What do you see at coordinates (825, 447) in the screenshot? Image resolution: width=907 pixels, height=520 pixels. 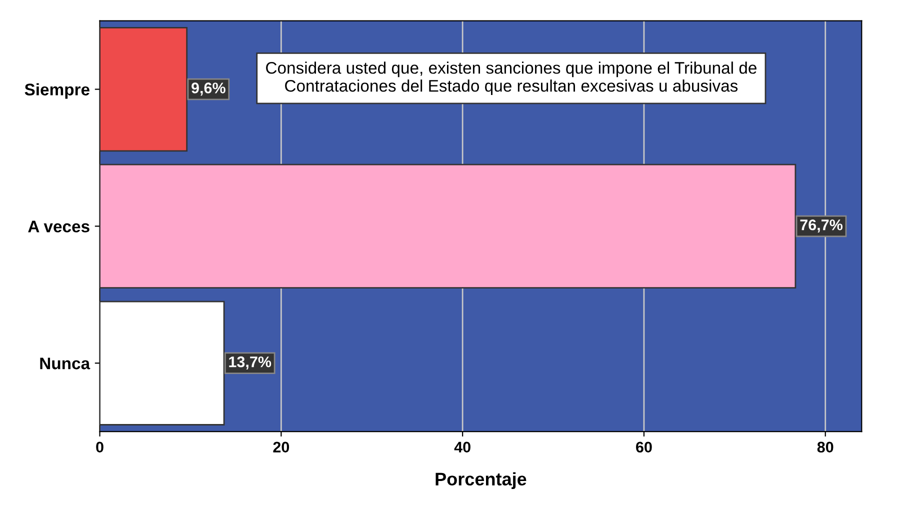 I see `x-tick-label: 80` at bounding box center [825, 447].